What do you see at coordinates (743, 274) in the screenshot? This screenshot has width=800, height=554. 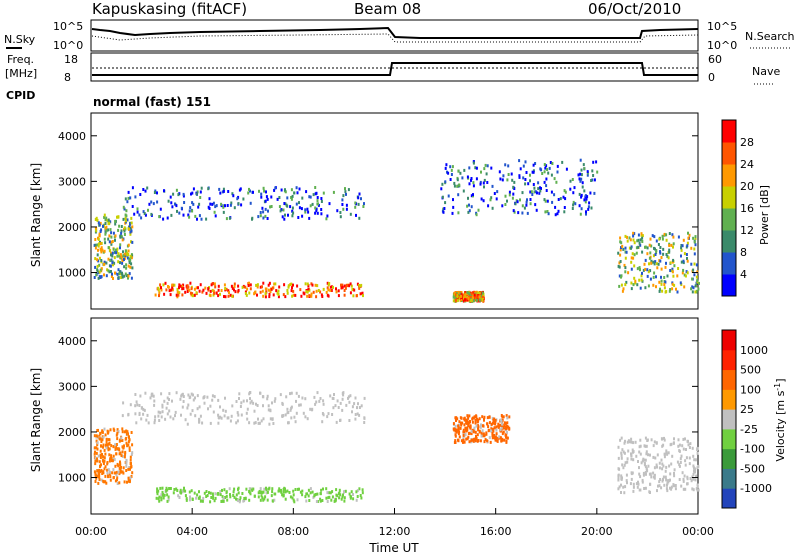 I see `colorbar-tick-label: 4` at bounding box center [743, 274].